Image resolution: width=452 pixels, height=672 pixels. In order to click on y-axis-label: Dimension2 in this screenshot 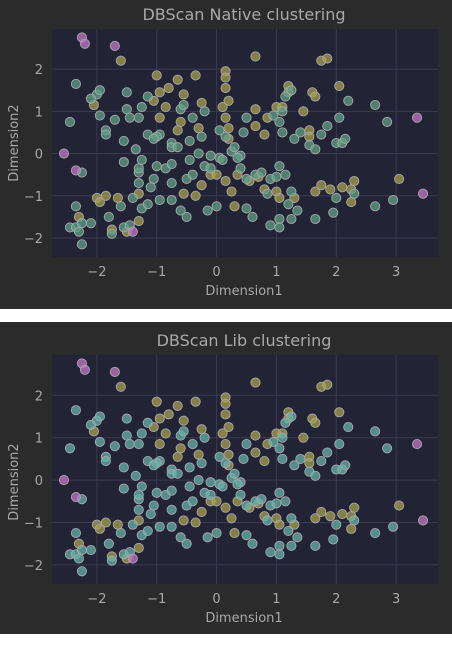, I will do `click(14, 481)`.